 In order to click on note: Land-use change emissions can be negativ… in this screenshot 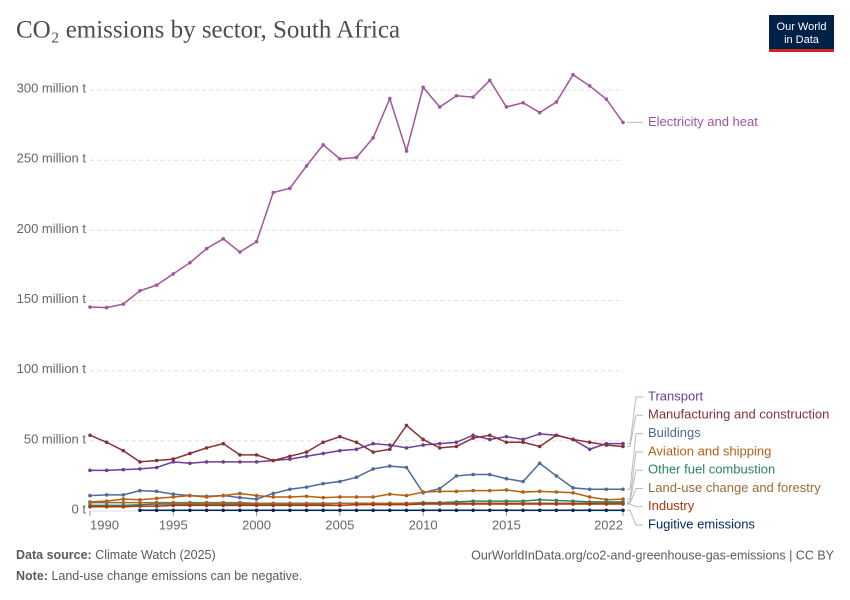, I will do `click(176, 576)`.